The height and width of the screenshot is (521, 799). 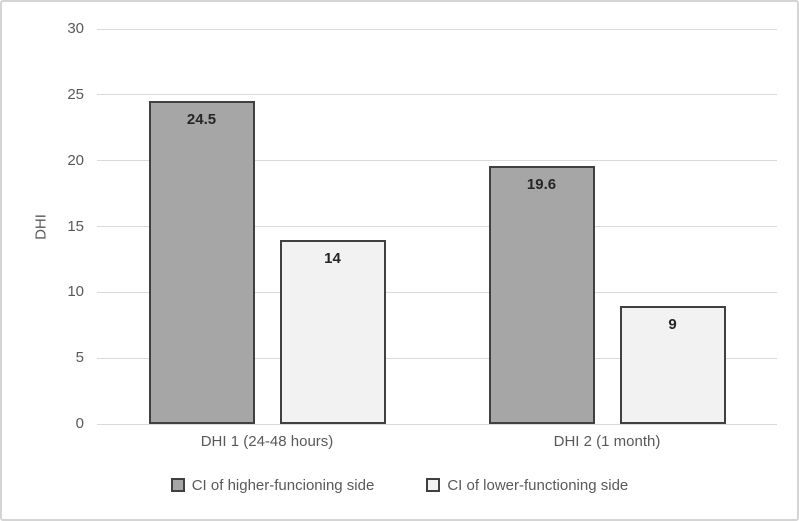 What do you see at coordinates (75, 292) in the screenshot?
I see `y-tick-label: 10` at bounding box center [75, 292].